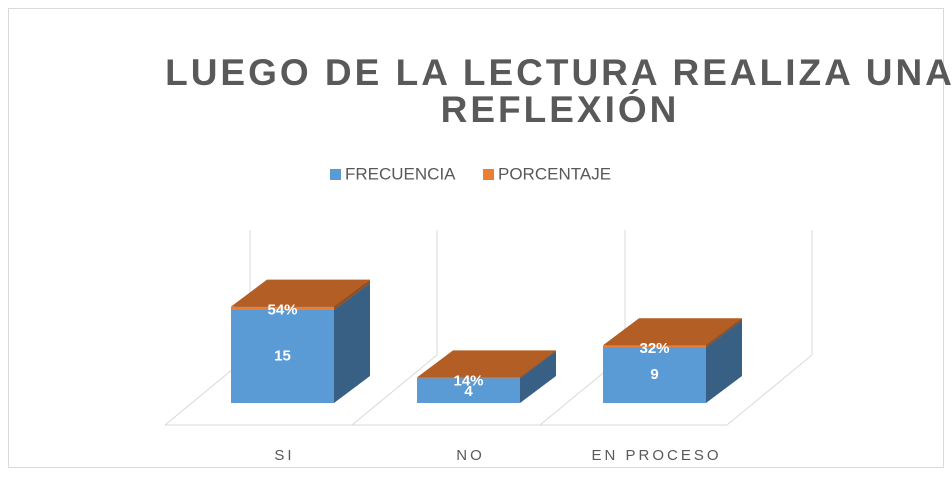 Image resolution: width=952 pixels, height=481 pixels. I want to click on x-tick-label: NO, so click(470, 455).